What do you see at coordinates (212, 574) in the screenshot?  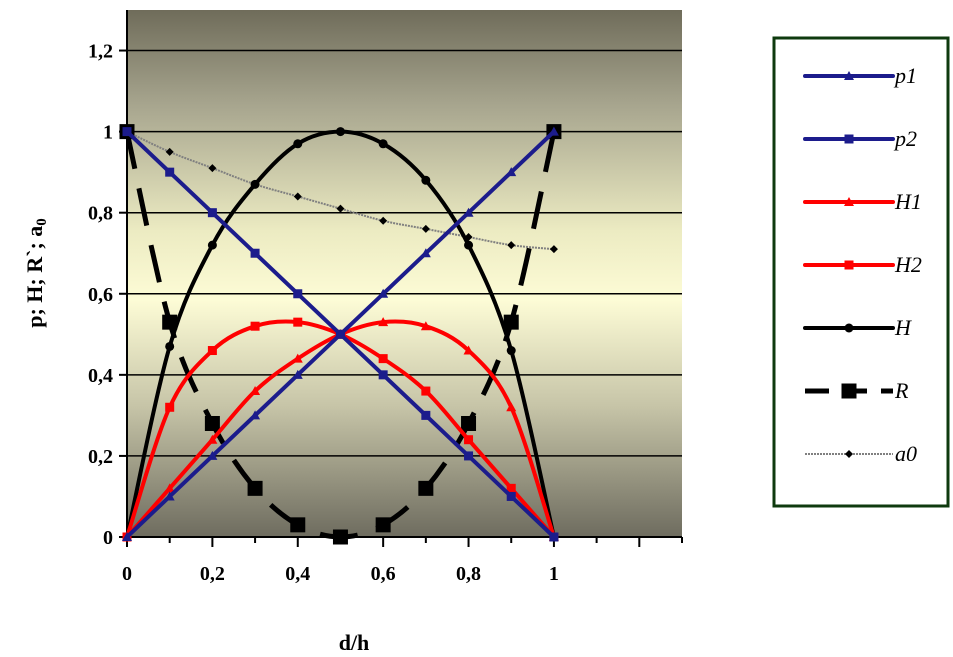 I see `x-tick-label: 0,2` at bounding box center [212, 574].